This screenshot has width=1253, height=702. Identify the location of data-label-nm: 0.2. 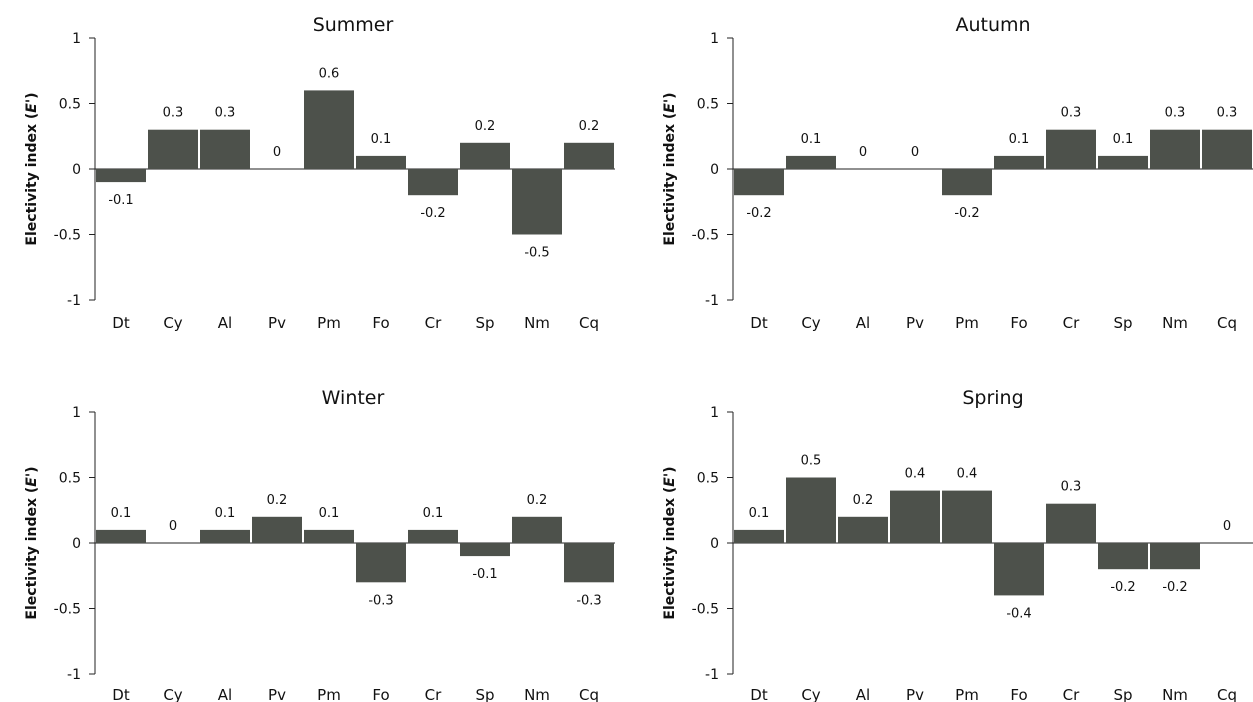
(537, 500).